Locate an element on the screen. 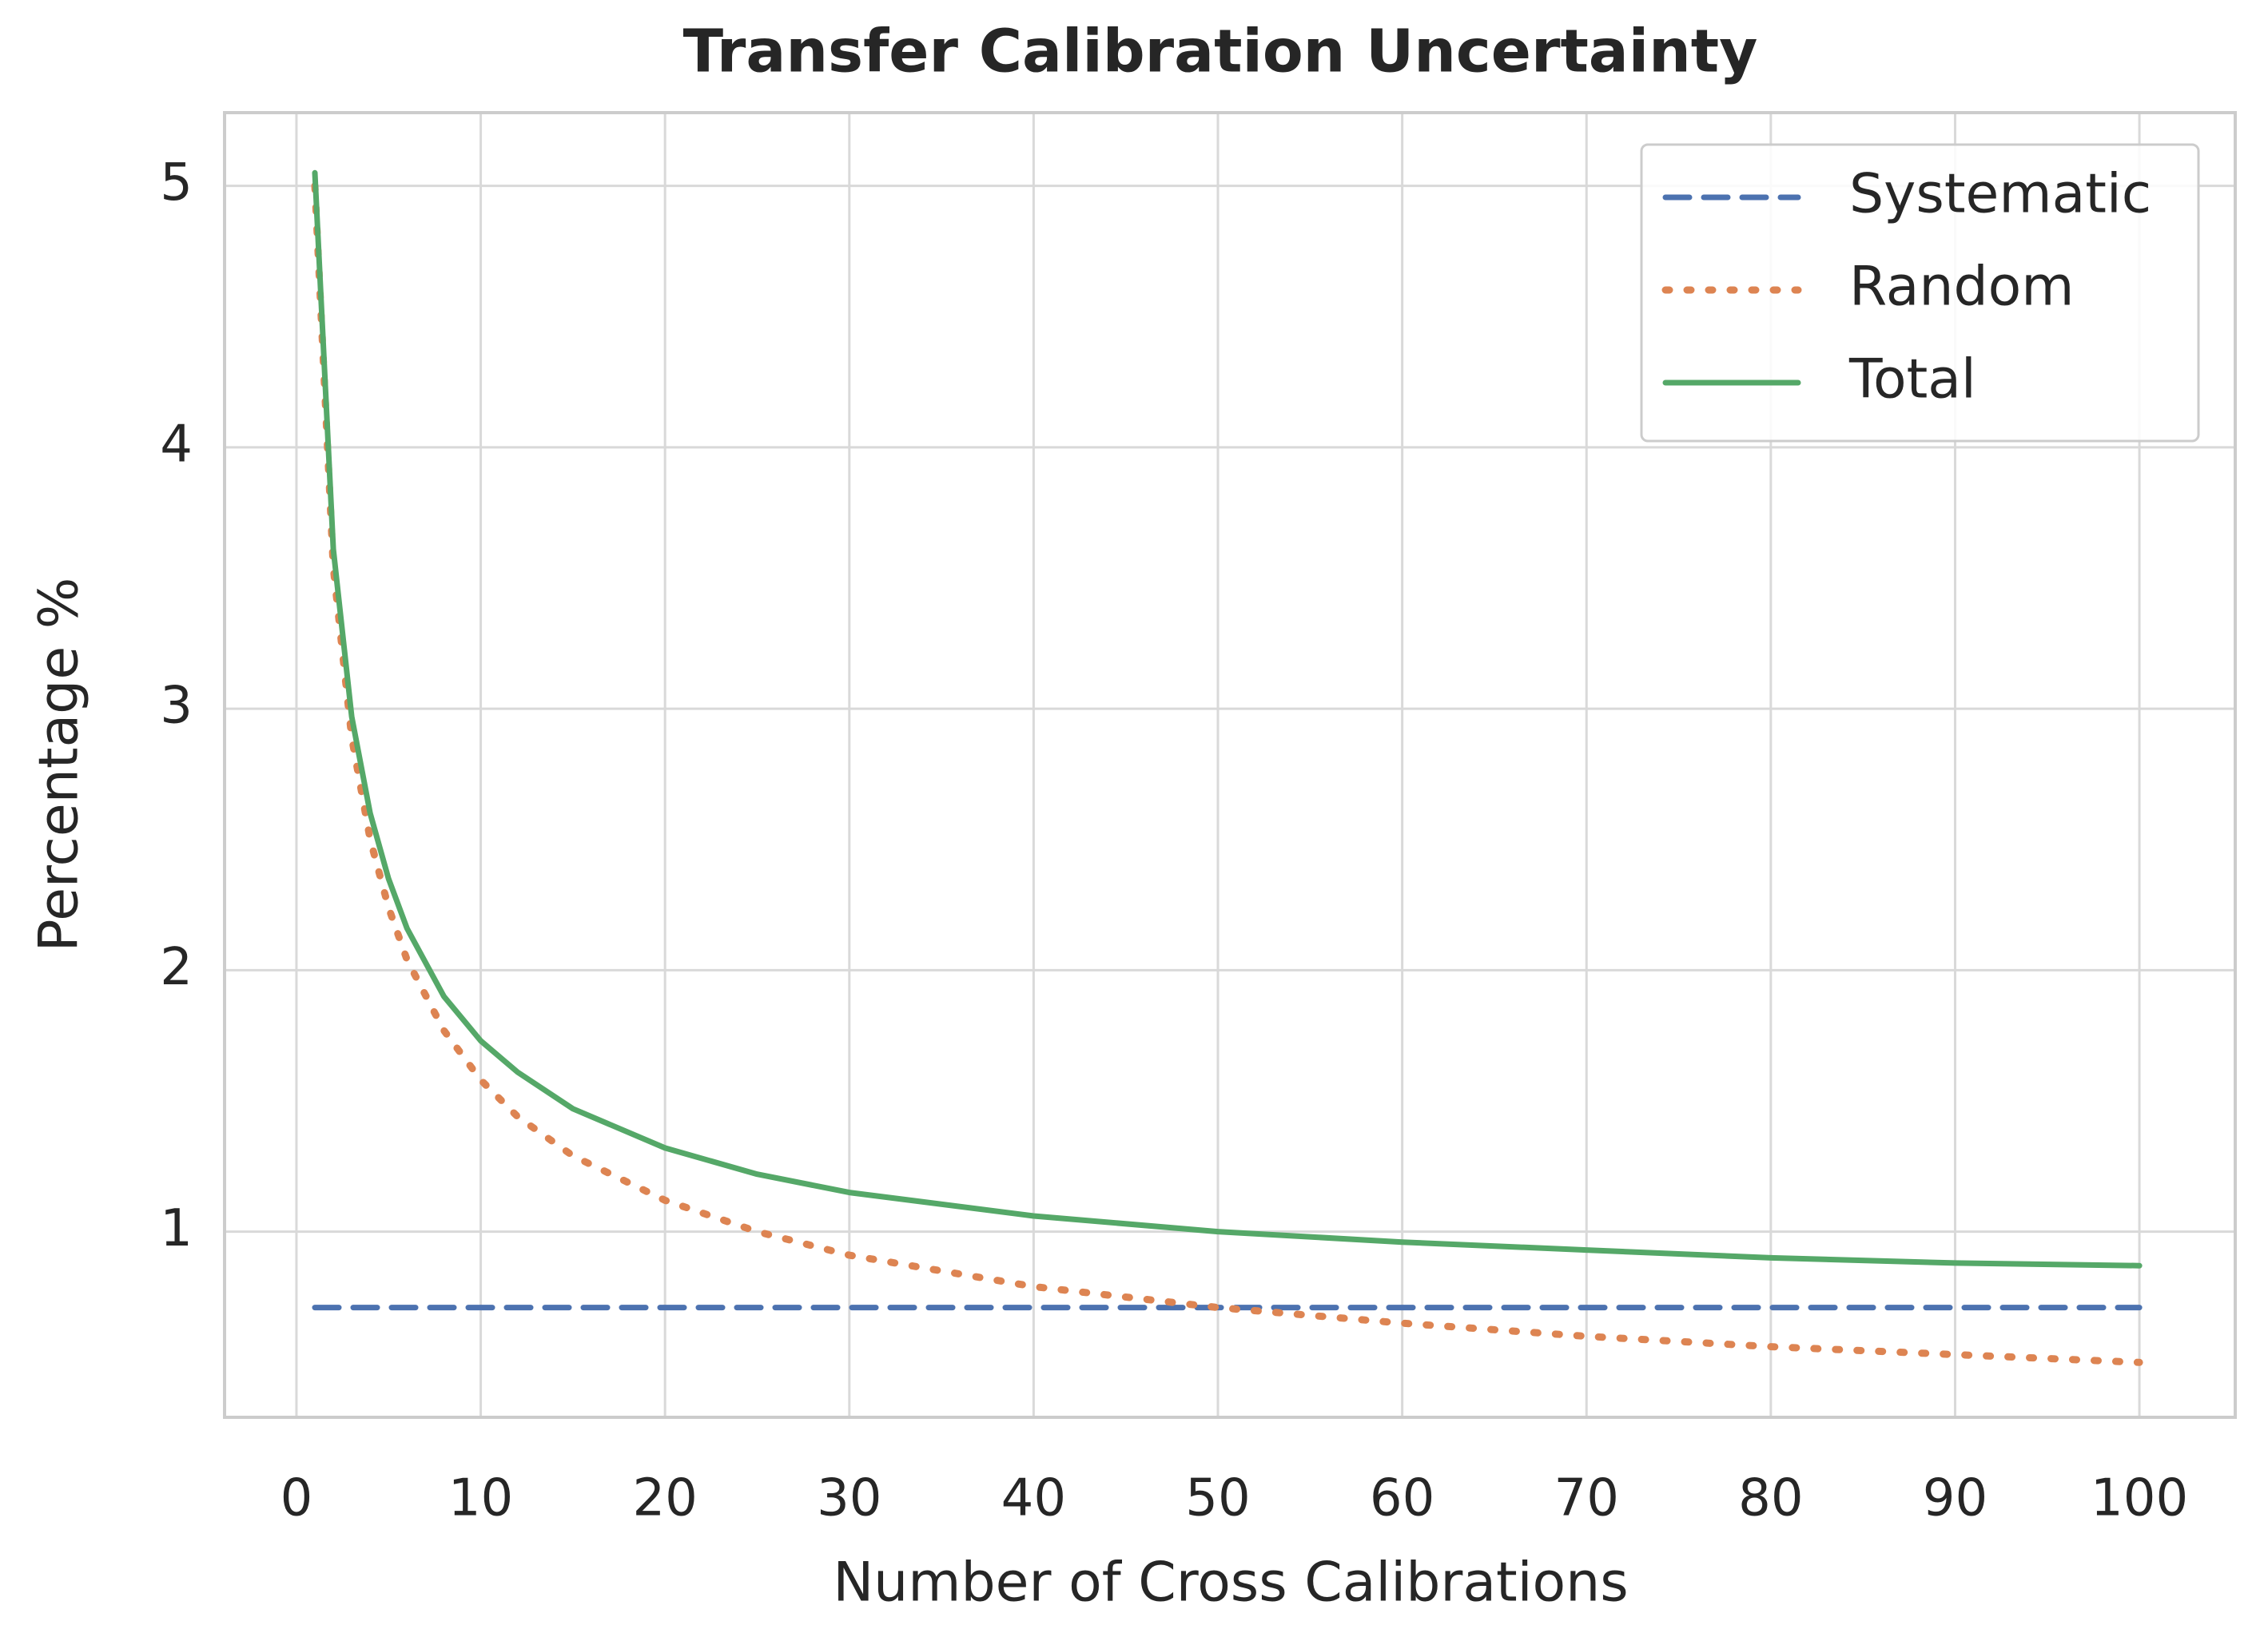 The image size is (2268, 1641). y-tick-label: 2 is located at coordinates (176, 967).